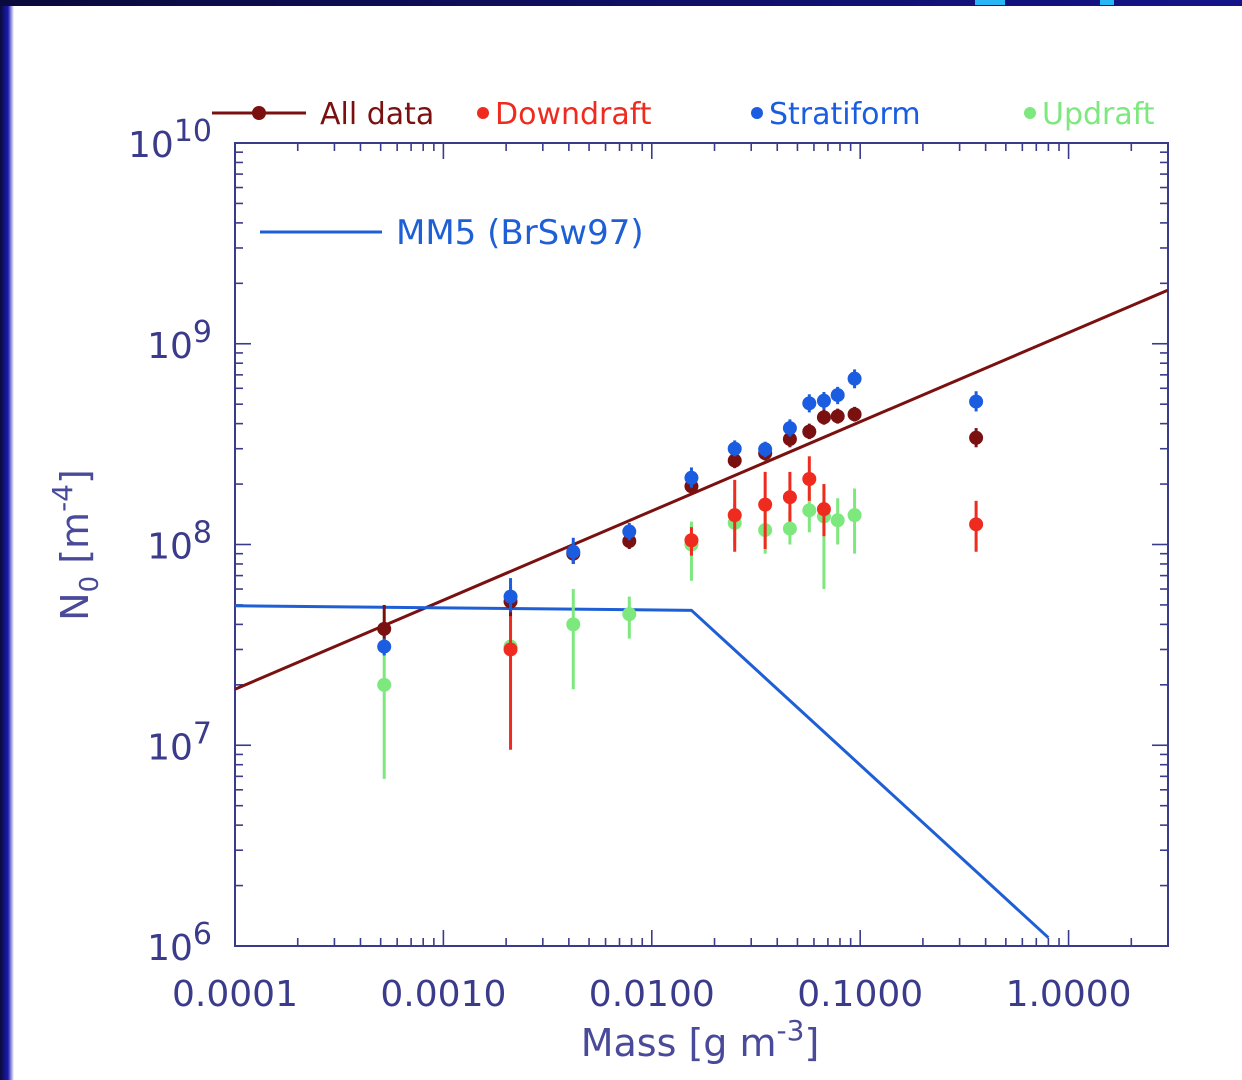 This screenshot has height=1080, width=1242. What do you see at coordinates (520, 233) in the screenshot?
I see `legend-mm5-label: MM5 (BrSw97)` at bounding box center [520, 233].